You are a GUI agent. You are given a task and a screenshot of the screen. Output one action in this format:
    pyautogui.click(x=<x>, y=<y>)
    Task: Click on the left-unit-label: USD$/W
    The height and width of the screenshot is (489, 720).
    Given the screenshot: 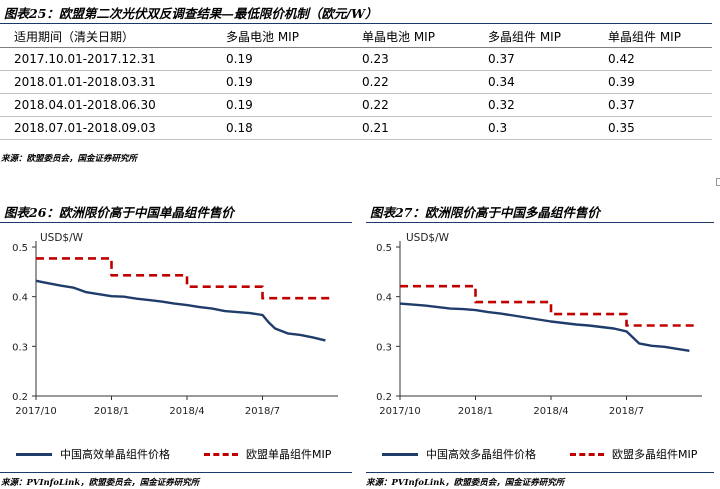 What is the action you would take?
    pyautogui.click(x=62, y=238)
    